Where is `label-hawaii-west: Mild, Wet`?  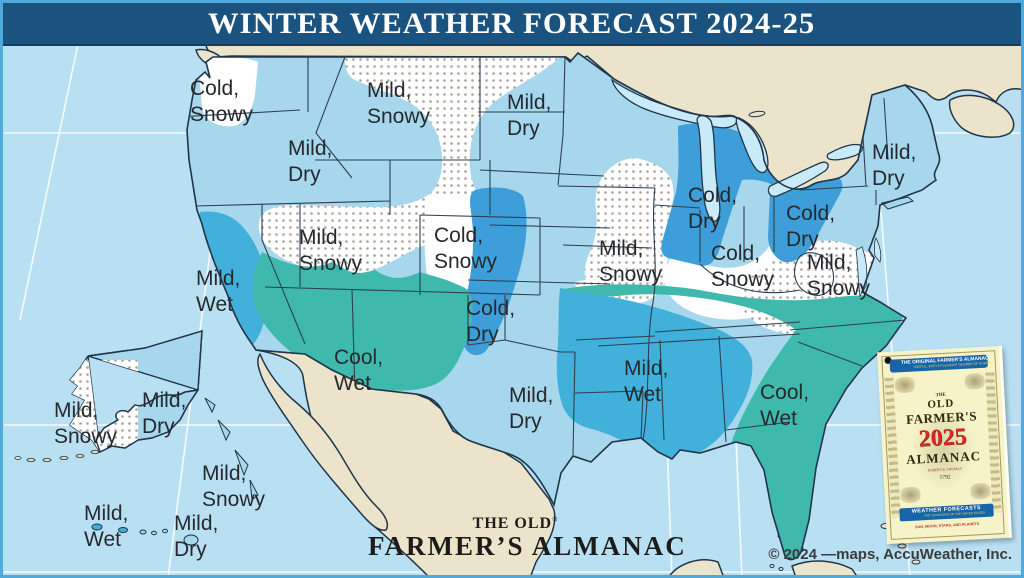
label-hawaii-west: Mild, Wet is located at coordinates (106, 526).